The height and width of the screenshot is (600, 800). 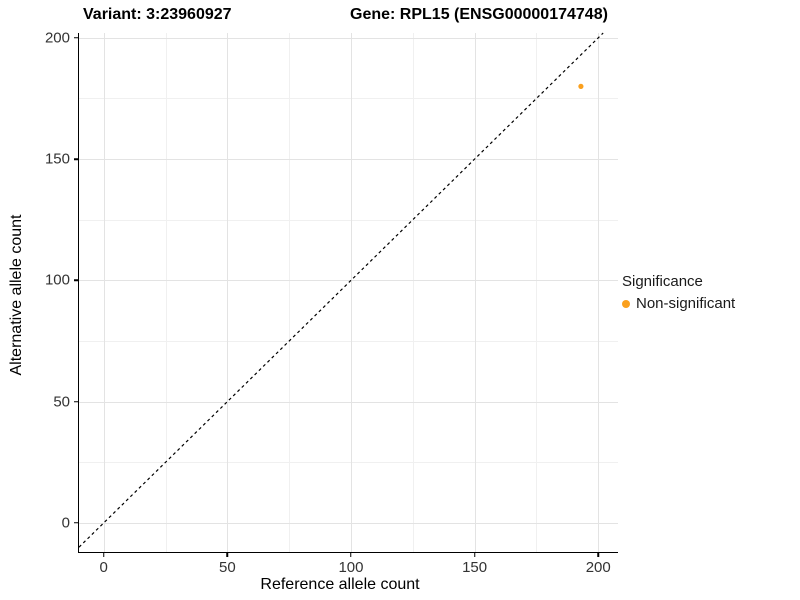 I want to click on data-point, so click(x=581, y=86).